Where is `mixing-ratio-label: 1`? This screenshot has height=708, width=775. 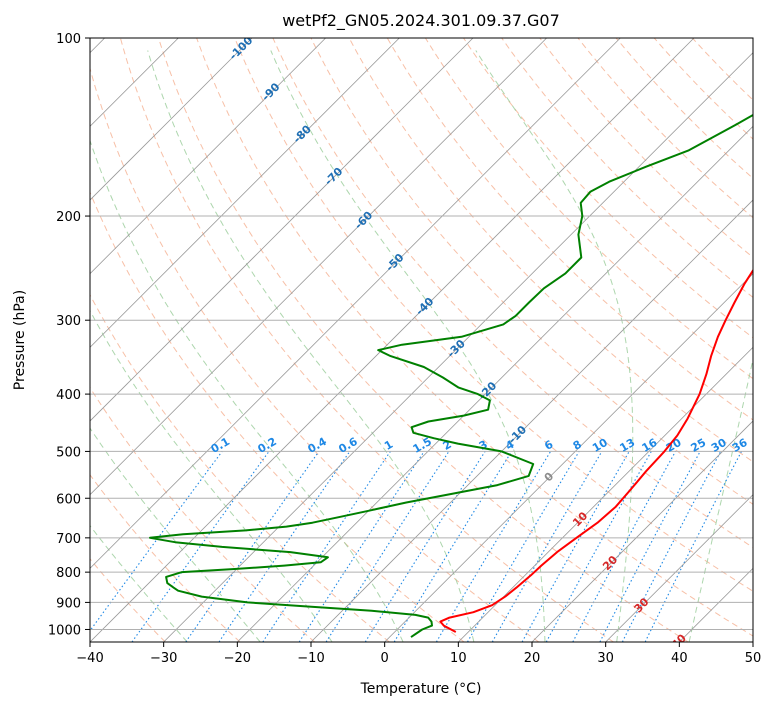 mixing-ratio-label: 1 is located at coordinates (388, 445).